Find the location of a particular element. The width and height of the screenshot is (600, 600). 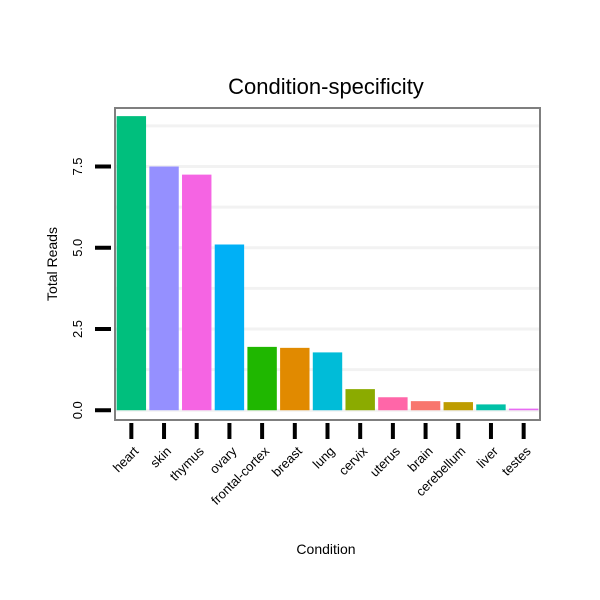

y-tick-label: 2.5 is located at coordinates (77, 329).